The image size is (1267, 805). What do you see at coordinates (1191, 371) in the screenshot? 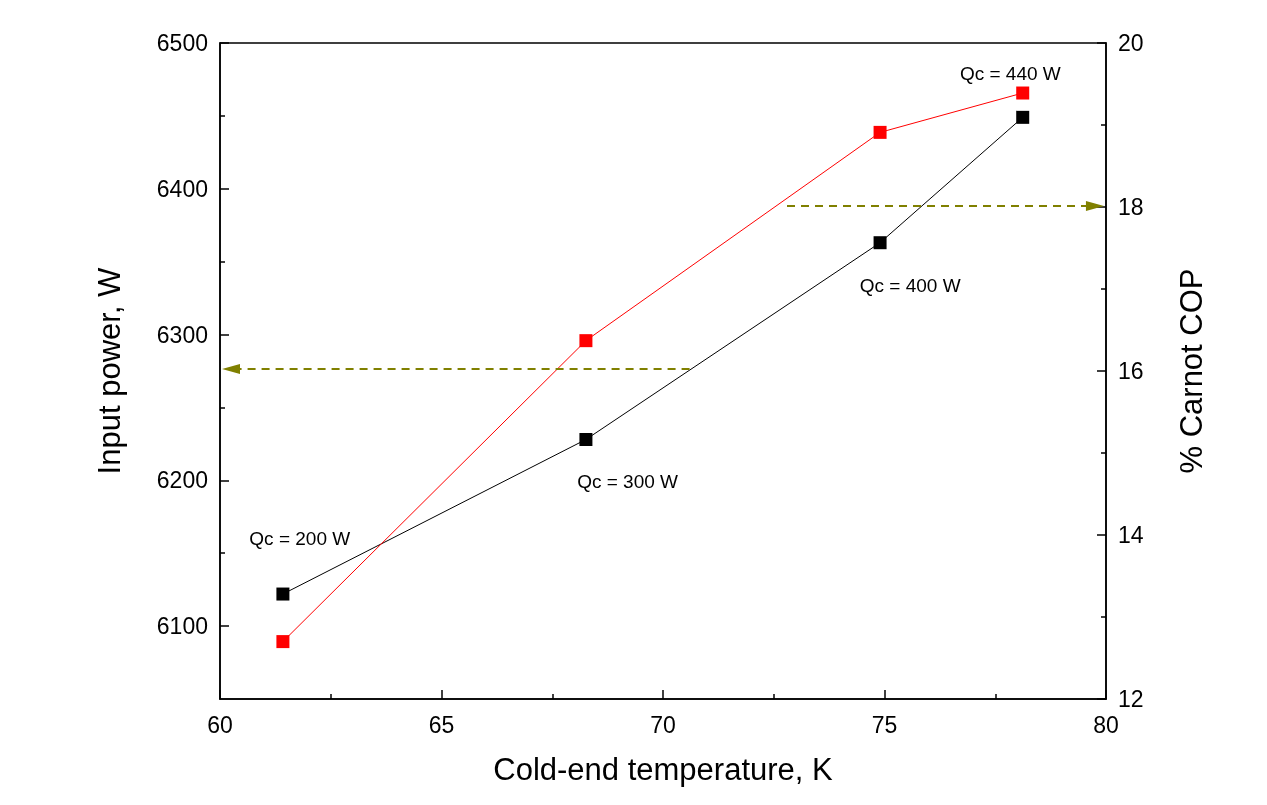
I see `y2-axis-title: % Carnot COP` at bounding box center [1191, 371].